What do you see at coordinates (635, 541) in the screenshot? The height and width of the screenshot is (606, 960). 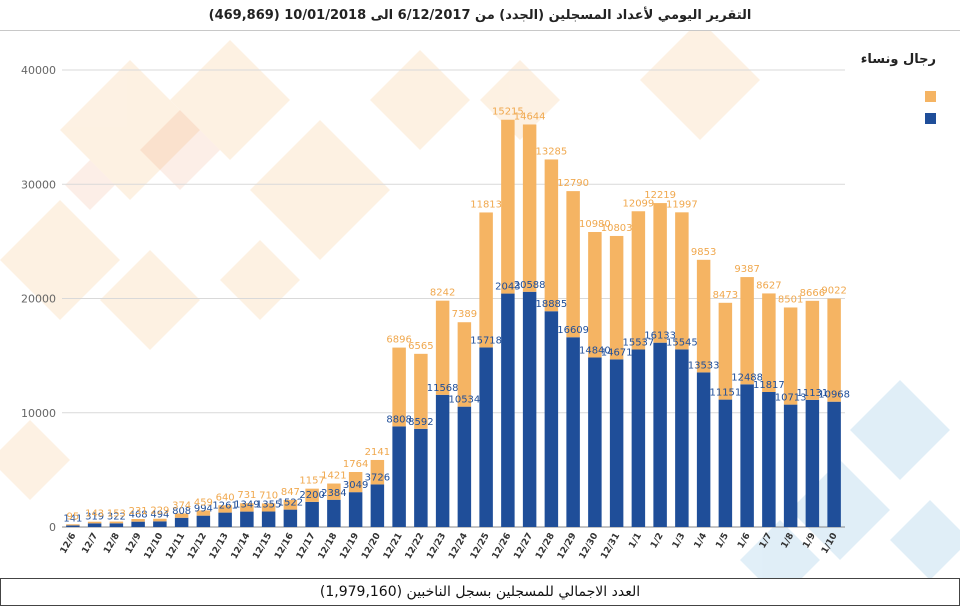 I see `x-tick-label: 1/1` at bounding box center [635, 541].